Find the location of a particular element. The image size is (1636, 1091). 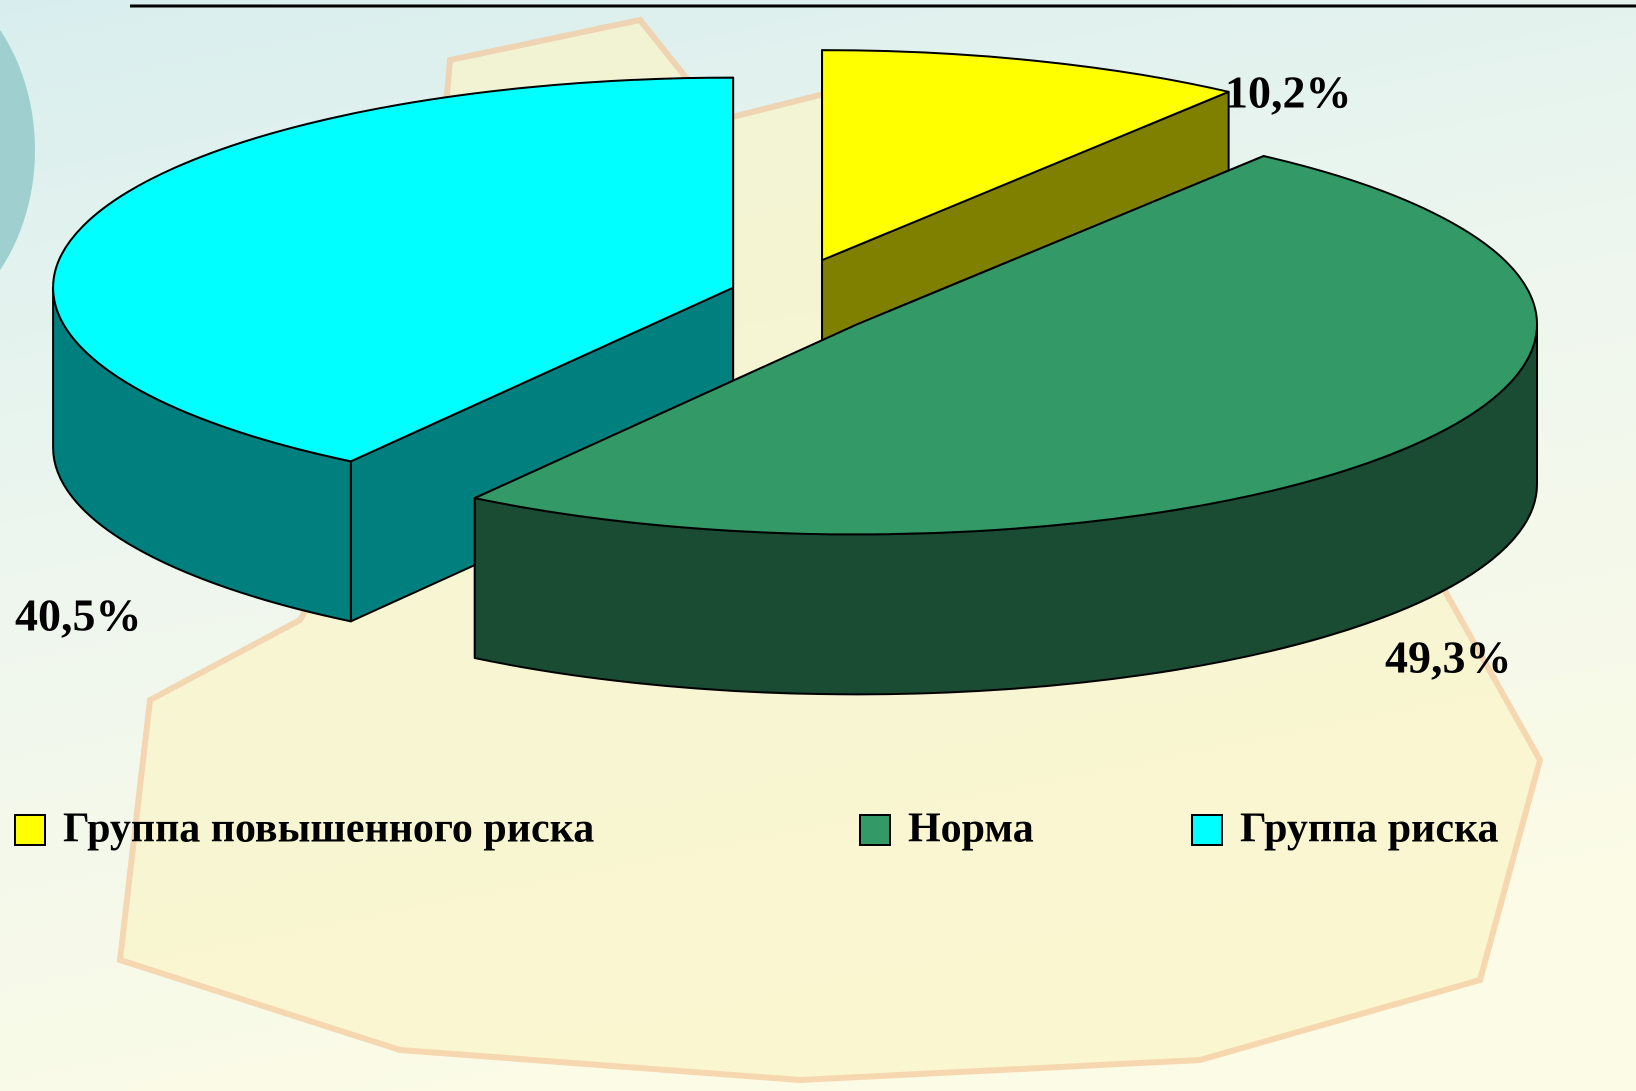

legend-label: Группа риска is located at coordinates (1369, 829).